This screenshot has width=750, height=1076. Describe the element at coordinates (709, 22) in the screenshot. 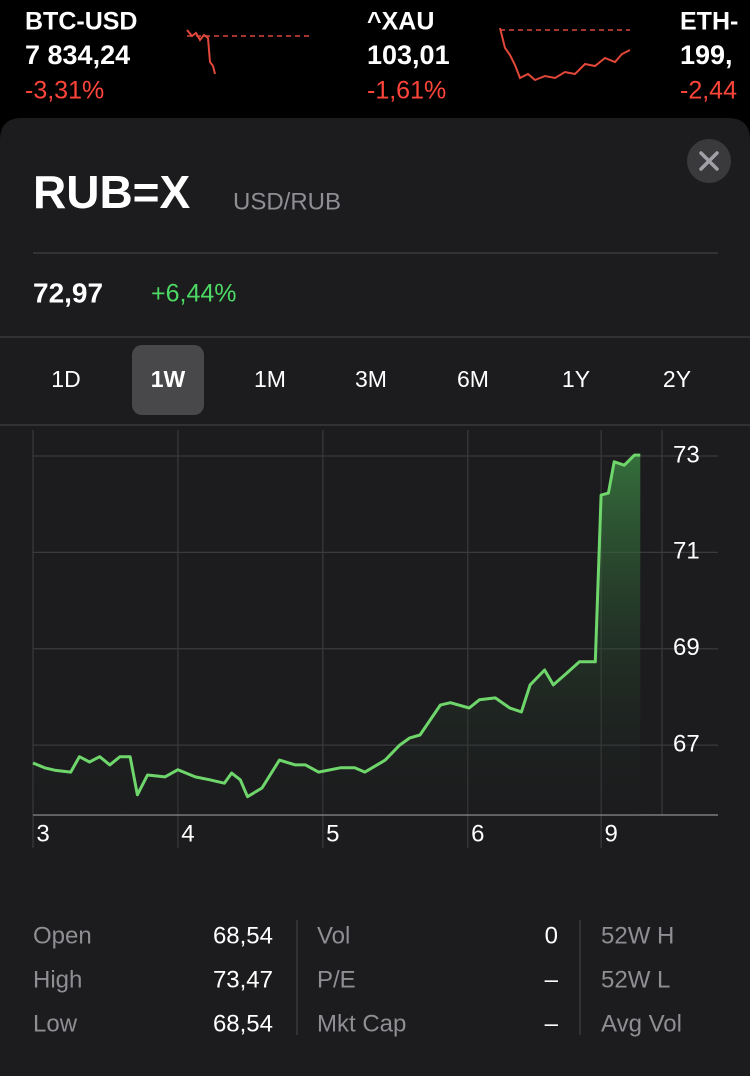

I see `ticker-symbol: ETH-` at that location.